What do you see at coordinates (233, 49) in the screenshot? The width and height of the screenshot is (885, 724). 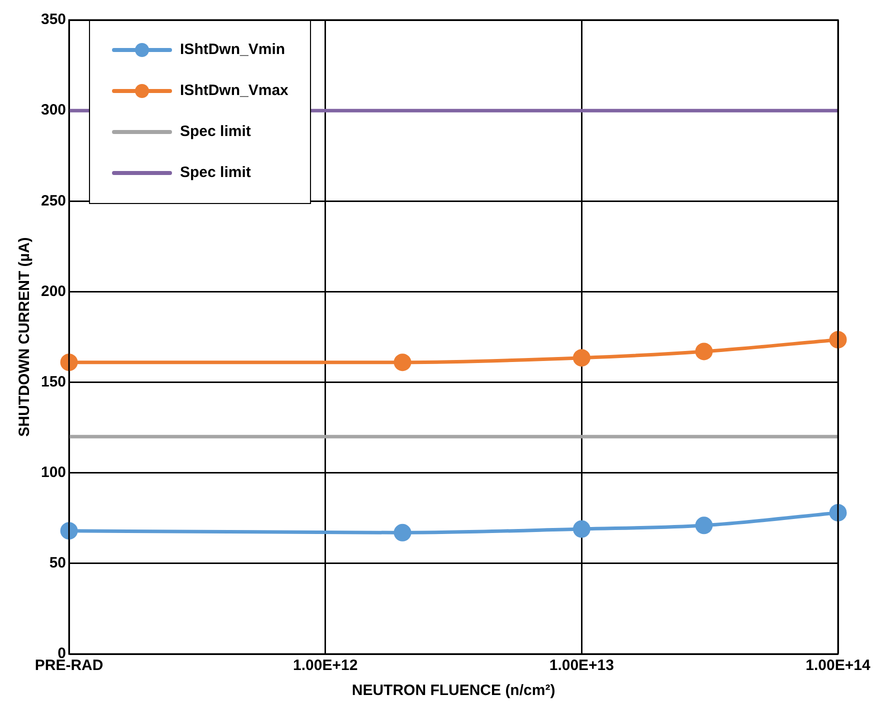 I see `legend-label: IShtDwn_Vmin` at bounding box center [233, 49].